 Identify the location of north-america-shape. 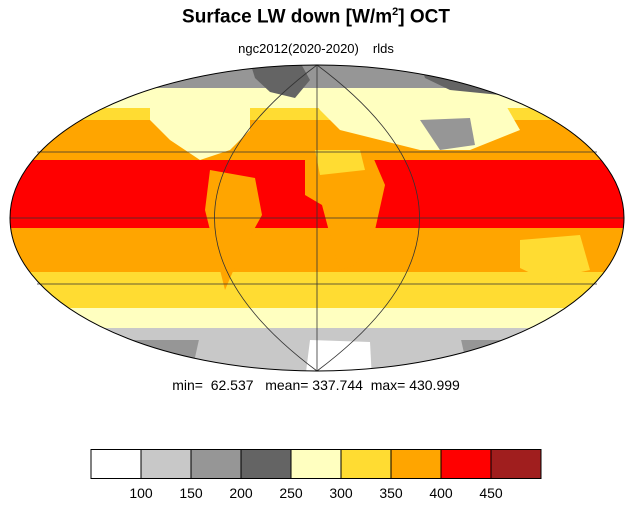
(200, 125).